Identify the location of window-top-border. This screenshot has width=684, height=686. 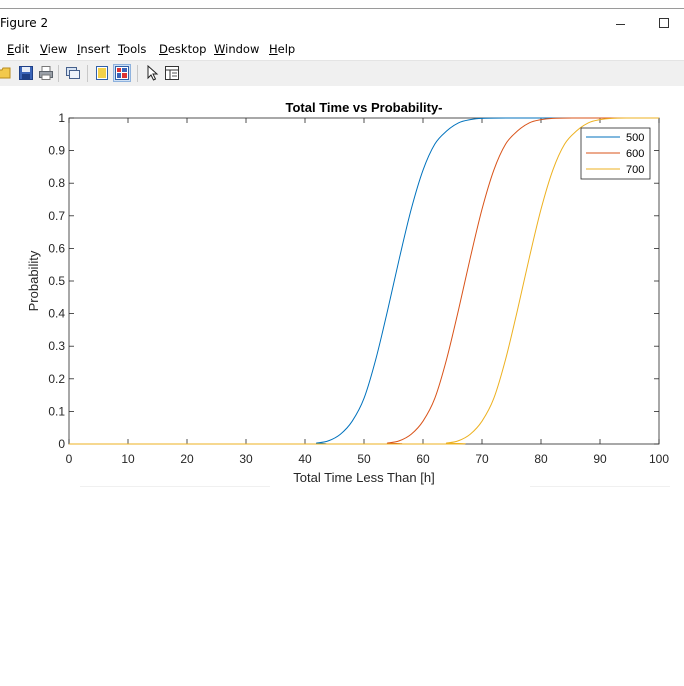
(342, 8).